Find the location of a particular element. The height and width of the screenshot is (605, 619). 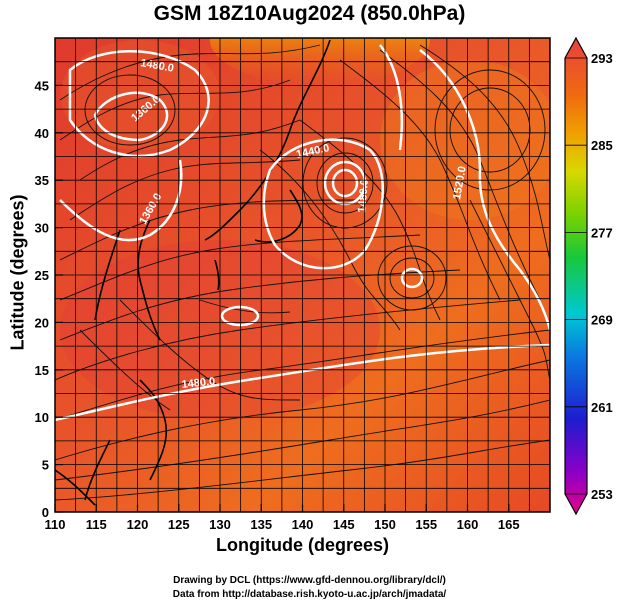

x-tick-label: 110 is located at coordinates (55, 524).